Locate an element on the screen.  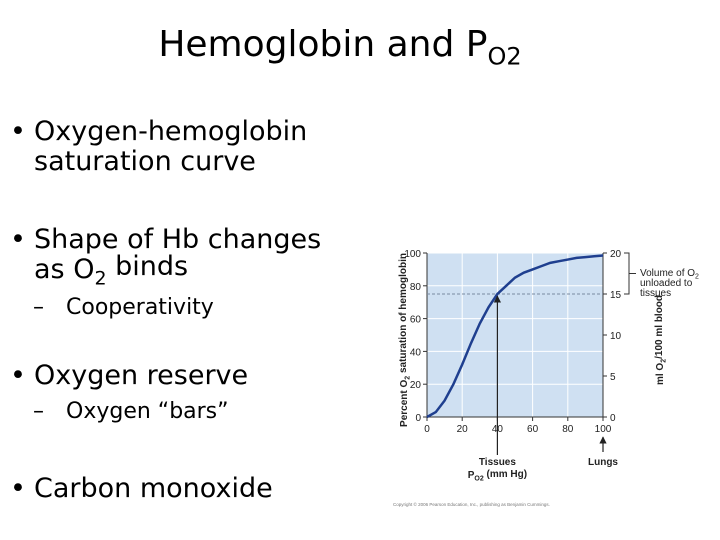
bracket-label-part: 2 is located at coordinates (697, 276).